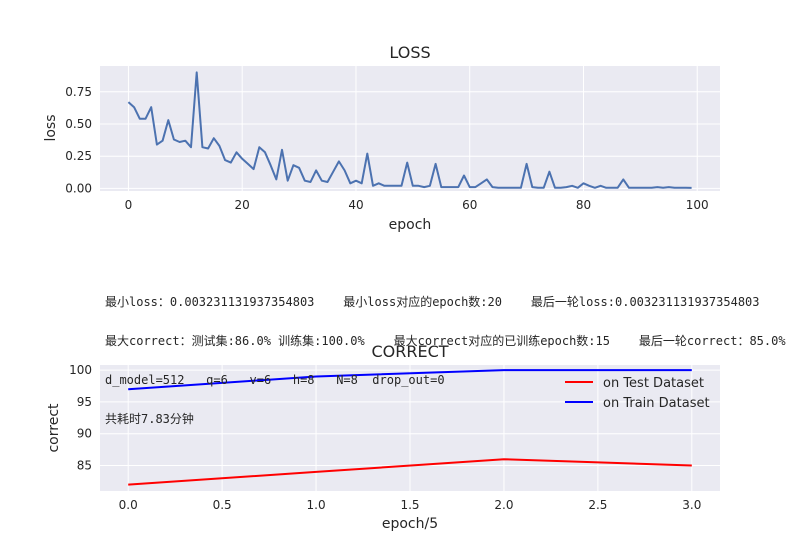  I want to click on loss-chart-title: LOSS, so click(409, 52).